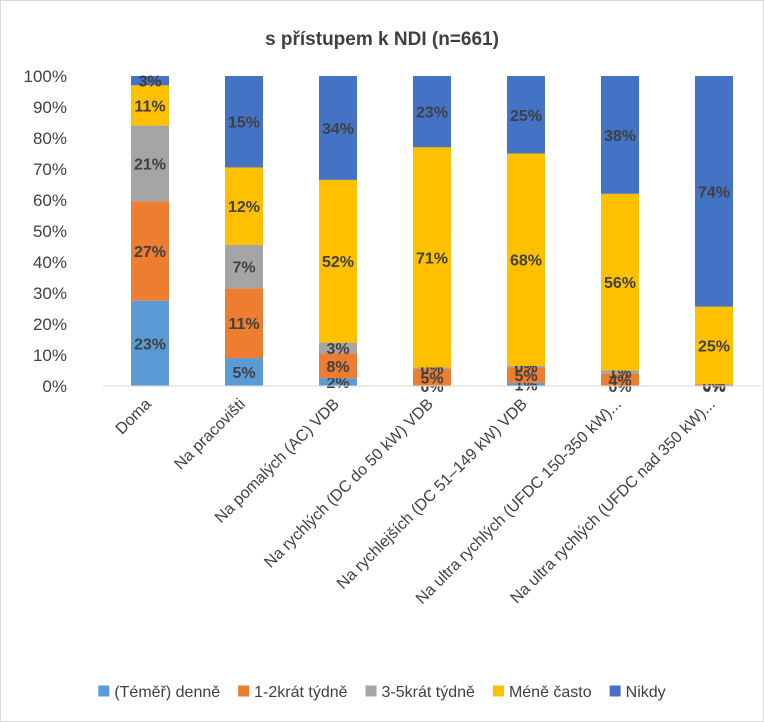 The height and width of the screenshot is (722, 764). I want to click on data-label: 68%, so click(526, 261).